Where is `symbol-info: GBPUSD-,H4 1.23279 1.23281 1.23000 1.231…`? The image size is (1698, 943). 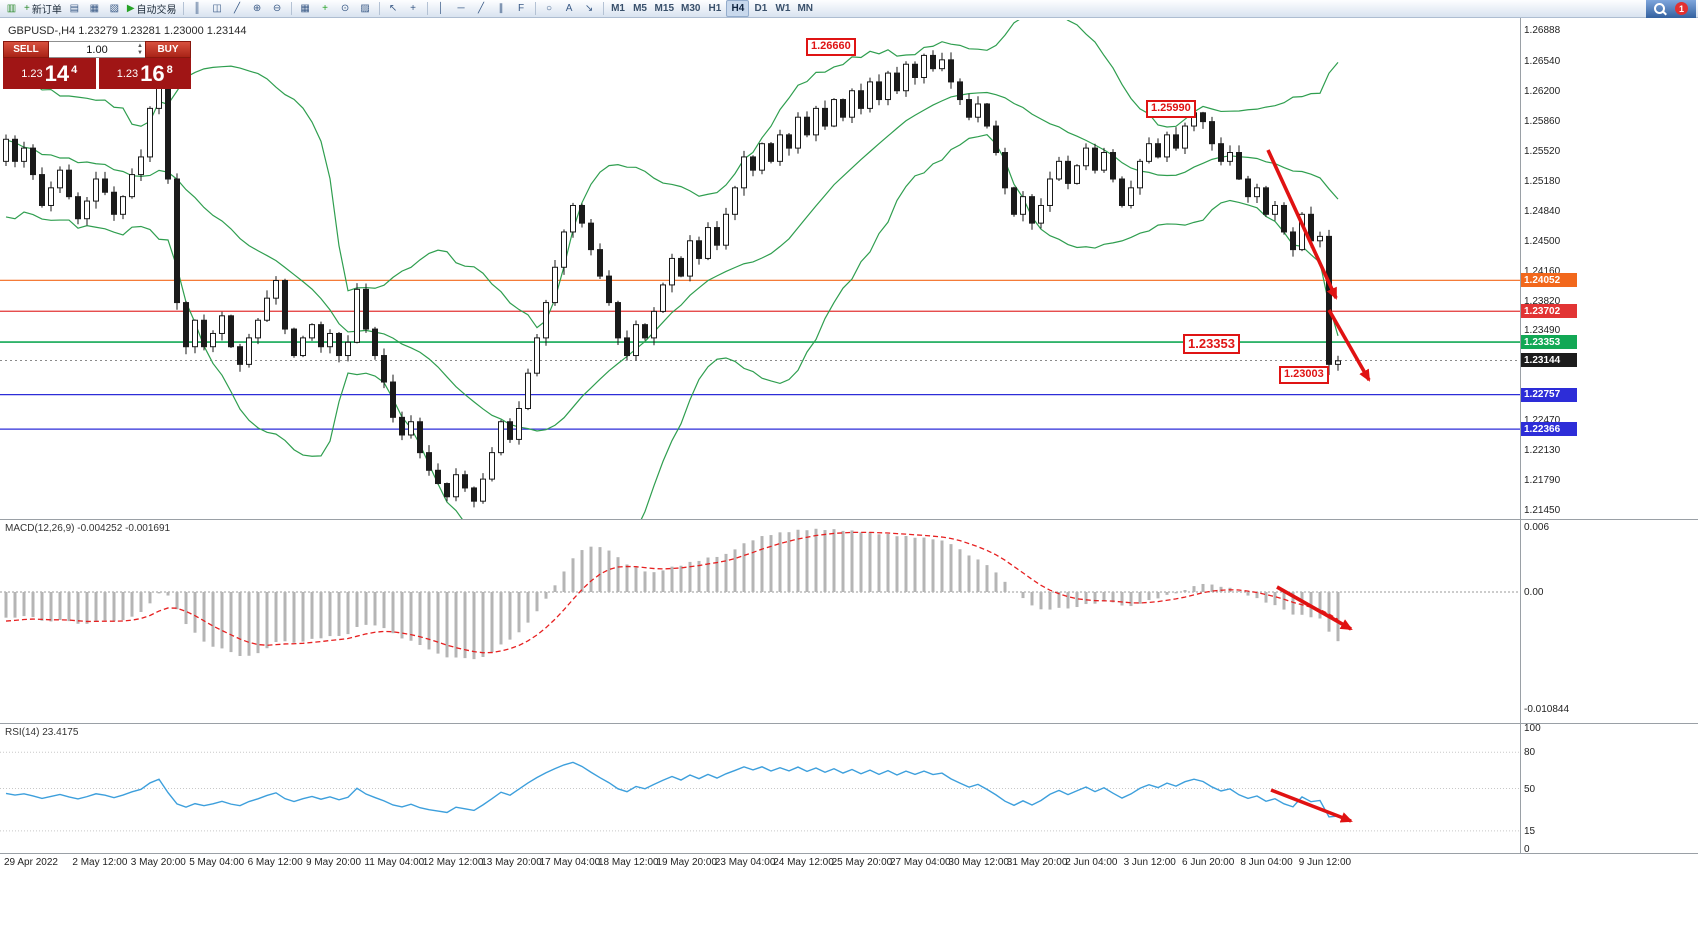 symbol-info: GBPUSD-,H4 1.23279 1.23281 1.23000 1.231… is located at coordinates (127, 31).